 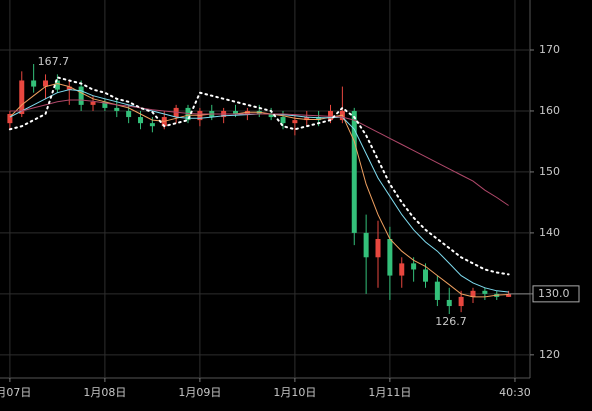 What do you see at coordinates (549, 354) in the screenshot?
I see `y-tick-label: 120` at bounding box center [549, 354].